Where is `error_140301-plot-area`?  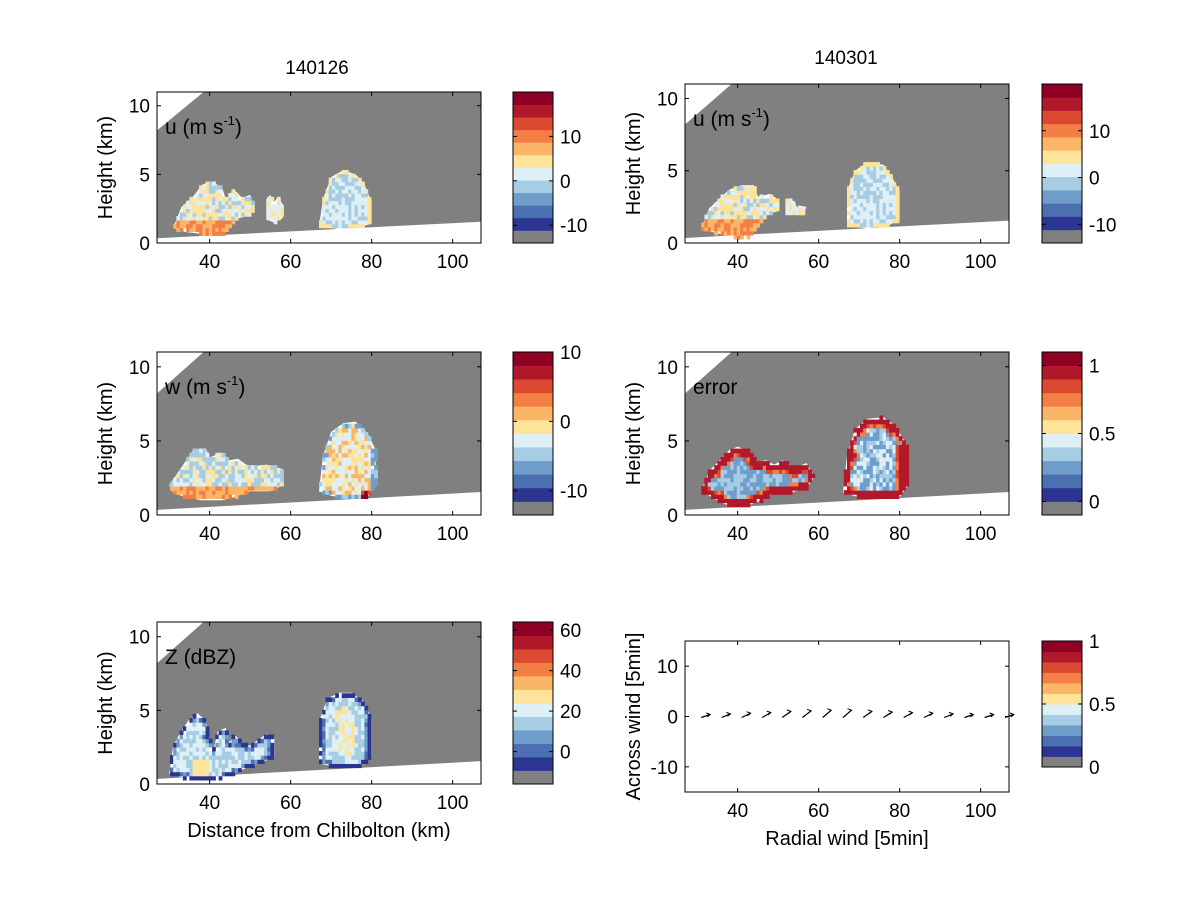
error_140301-plot-area is located at coordinates (847, 433).